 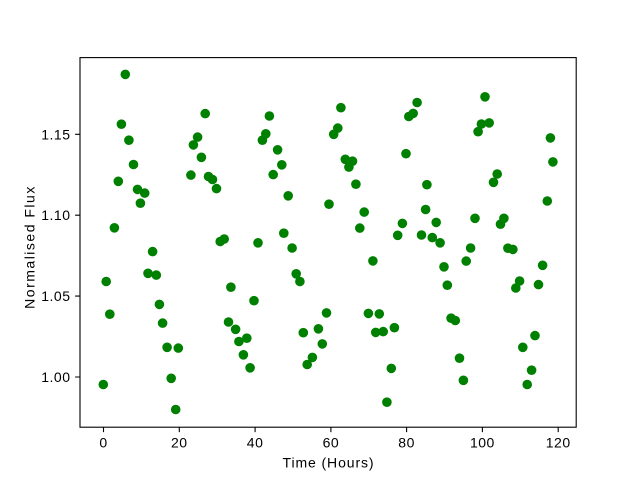 I want to click on svg-text: 1.05, so click(x=55, y=296).